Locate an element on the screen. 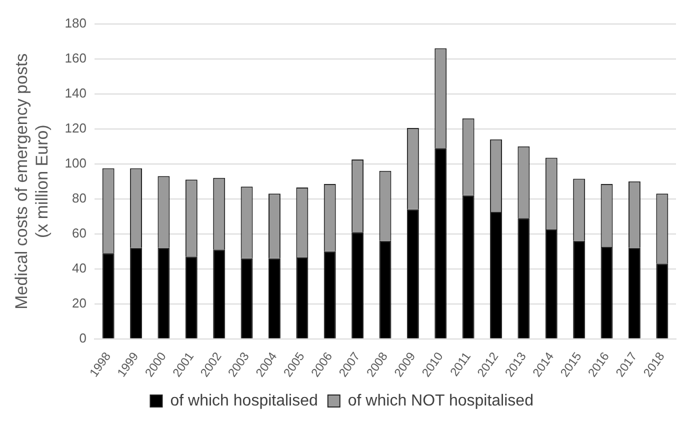 This screenshot has height=427, width=694. y-axis-title: Medical costs of emergency posts (x million Euro) is located at coordinates (32, 181).